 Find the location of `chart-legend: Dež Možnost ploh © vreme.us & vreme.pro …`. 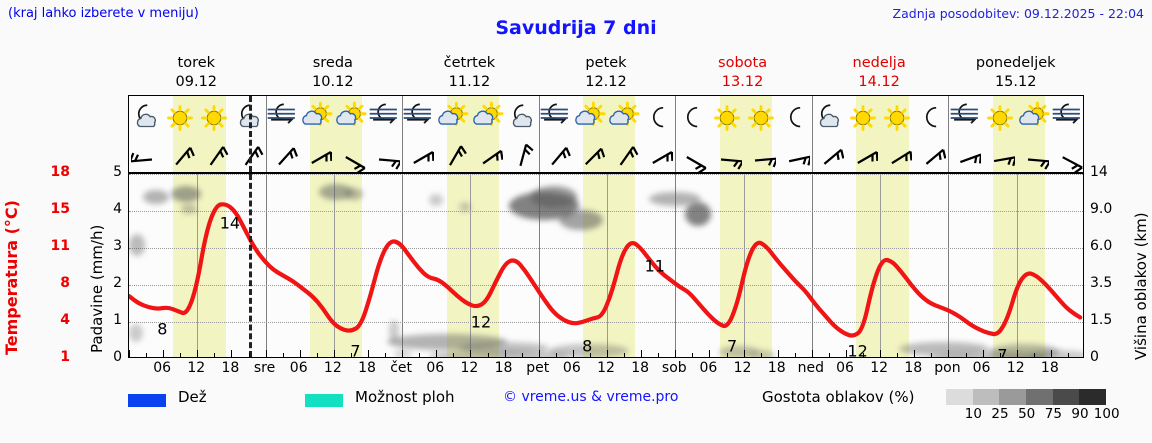

chart-legend: Dež Možnost ploh © vreme.us & vreme.pro … is located at coordinates (636, 412).